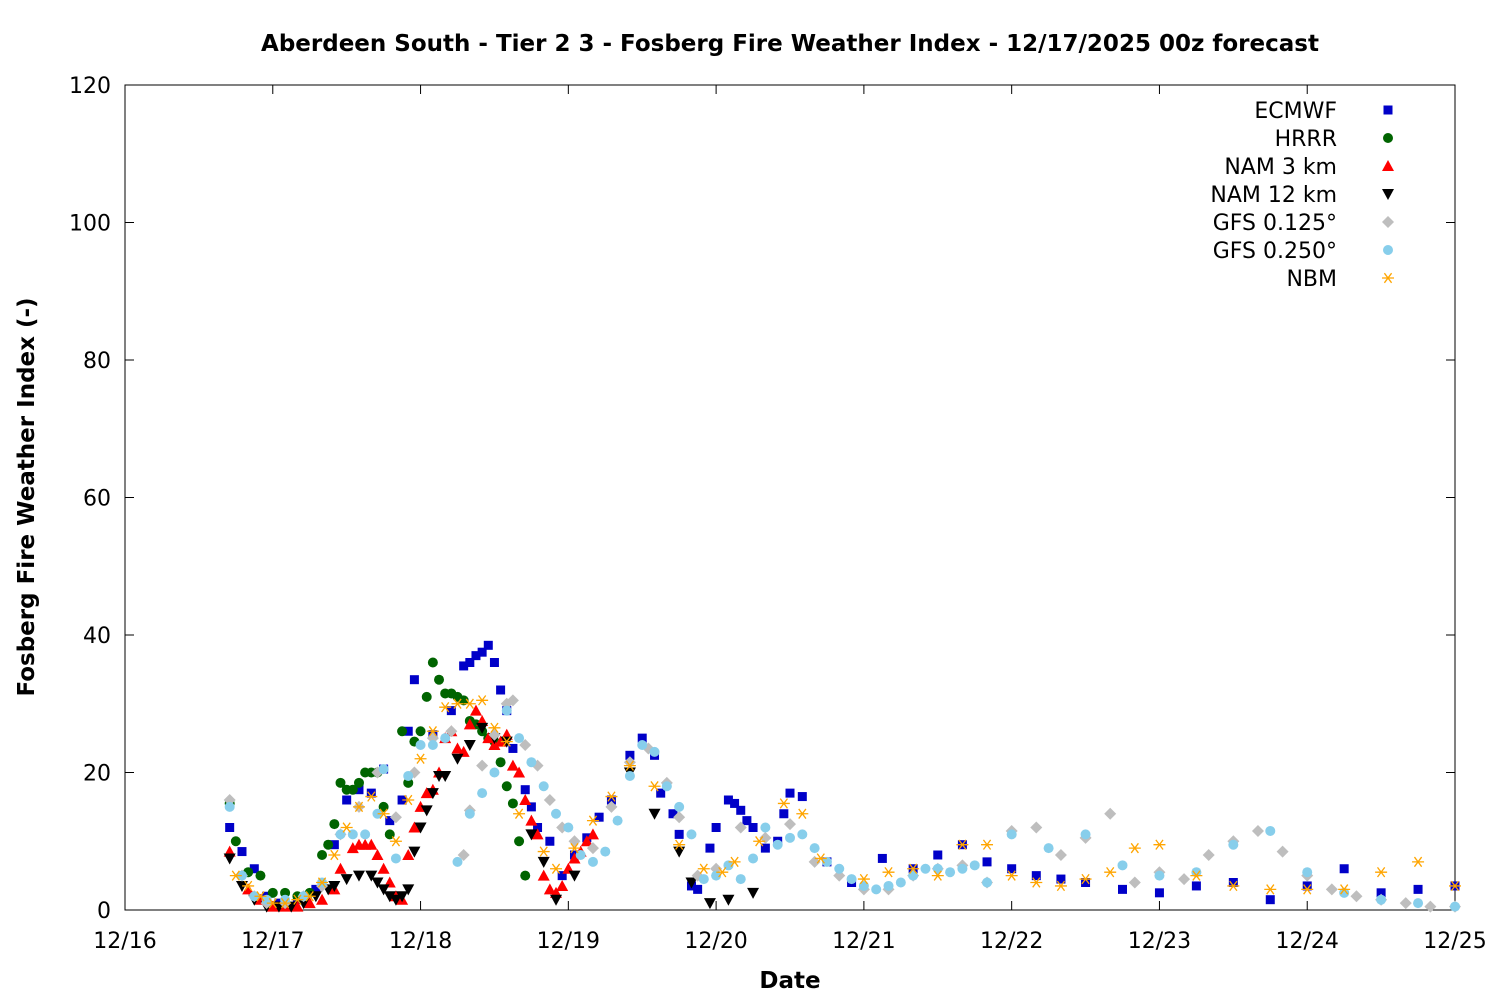 The height and width of the screenshot is (1000, 1500). What do you see at coordinates (863, 941) in the screenshot?
I see `x-tick-label: 12/21` at bounding box center [863, 941].